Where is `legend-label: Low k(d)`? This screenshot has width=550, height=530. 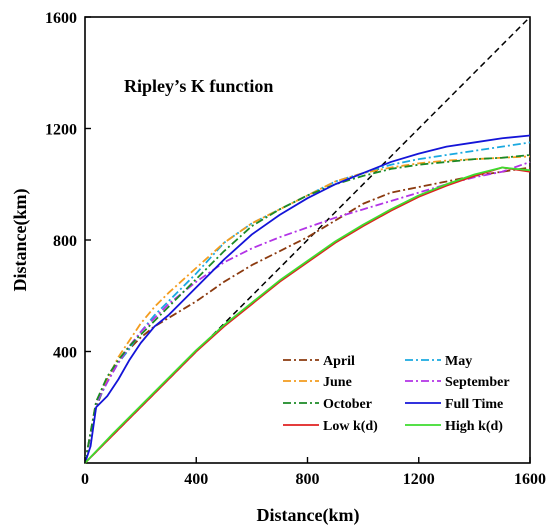
legend-label: Low k(d) is located at coordinates (350, 426).